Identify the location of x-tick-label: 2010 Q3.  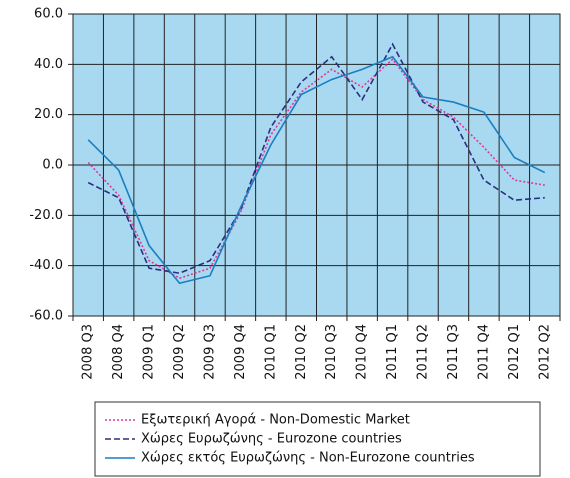
(331, 352).